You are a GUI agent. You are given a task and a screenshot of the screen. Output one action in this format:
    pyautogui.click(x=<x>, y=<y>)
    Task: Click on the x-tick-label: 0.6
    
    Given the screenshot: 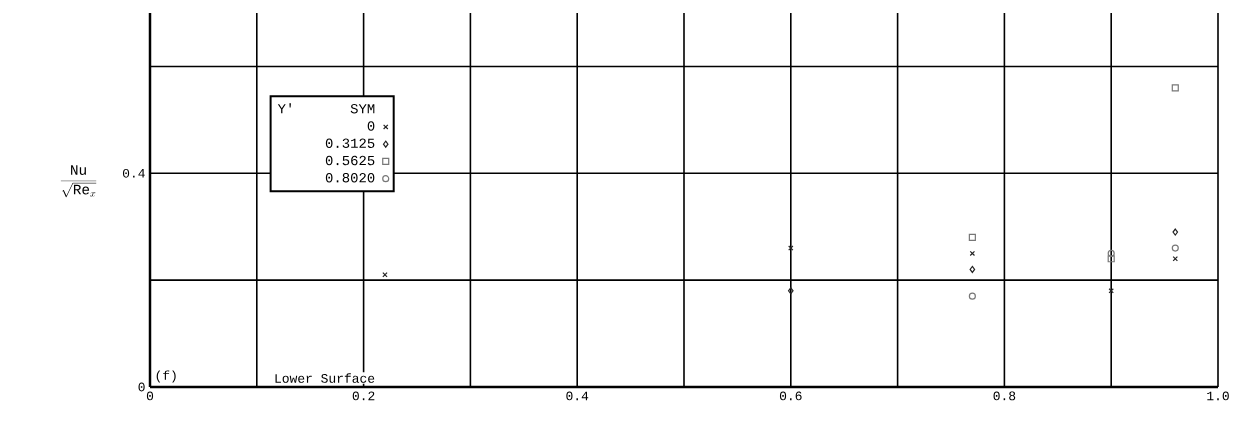 What is the action you would take?
    pyautogui.click(x=790, y=396)
    